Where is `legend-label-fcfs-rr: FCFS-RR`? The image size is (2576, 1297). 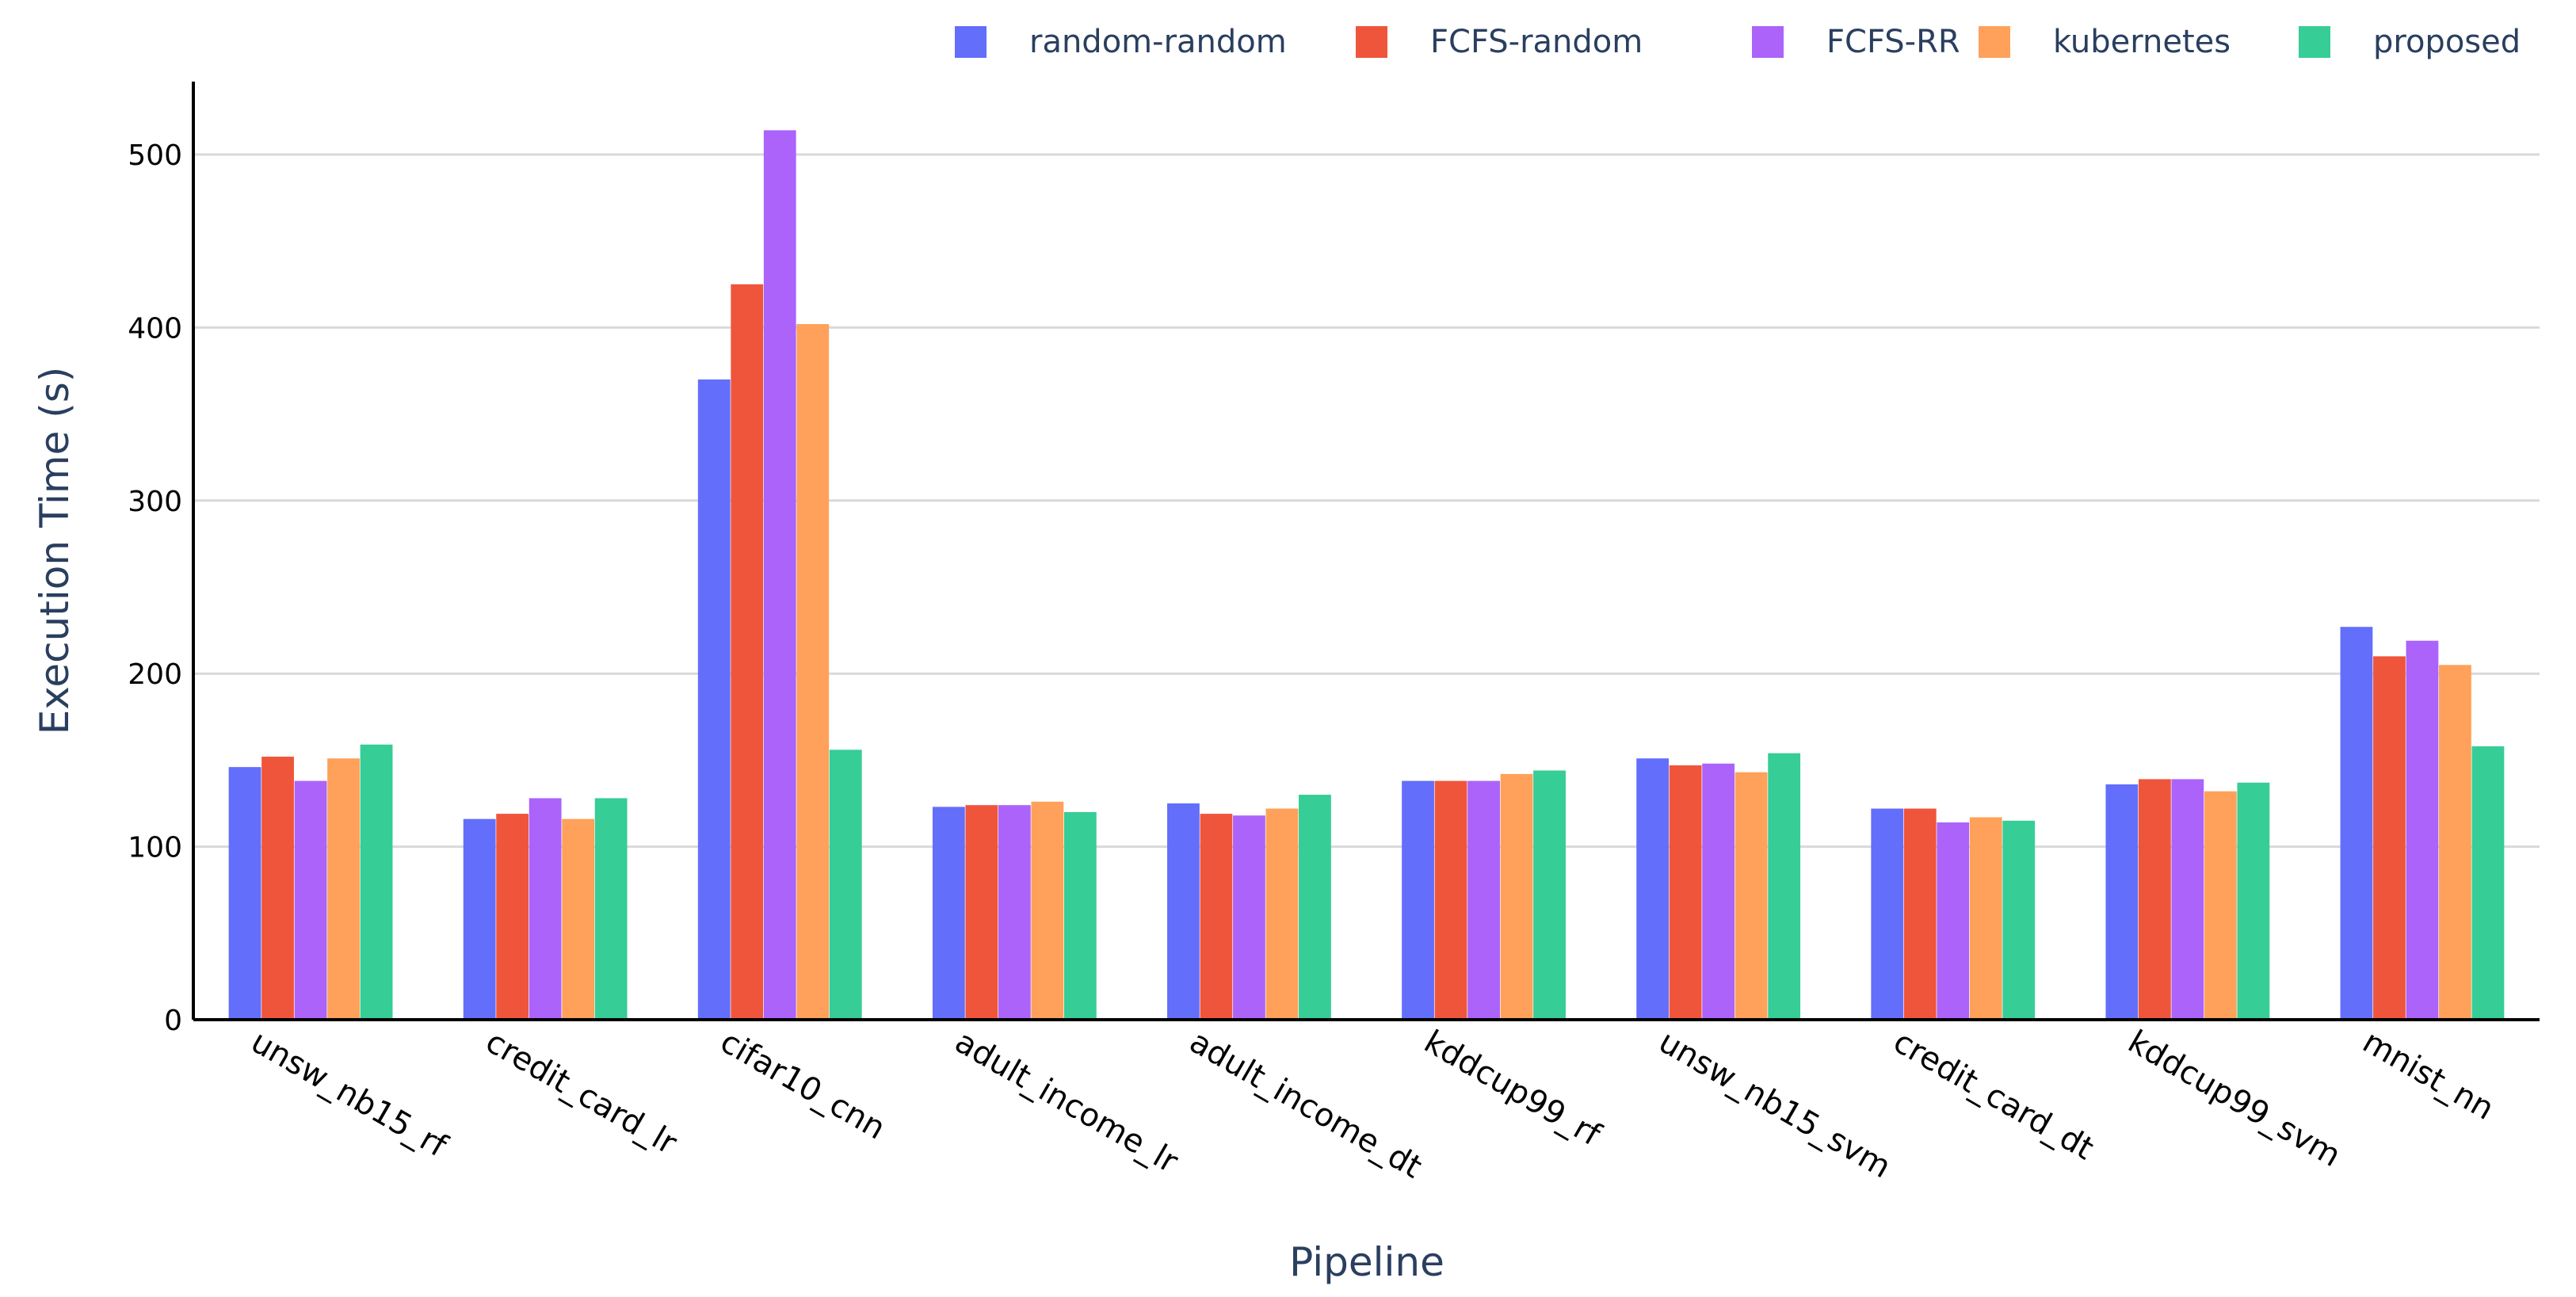
legend-label-fcfs-rr: FCFS-RR is located at coordinates (1893, 42).